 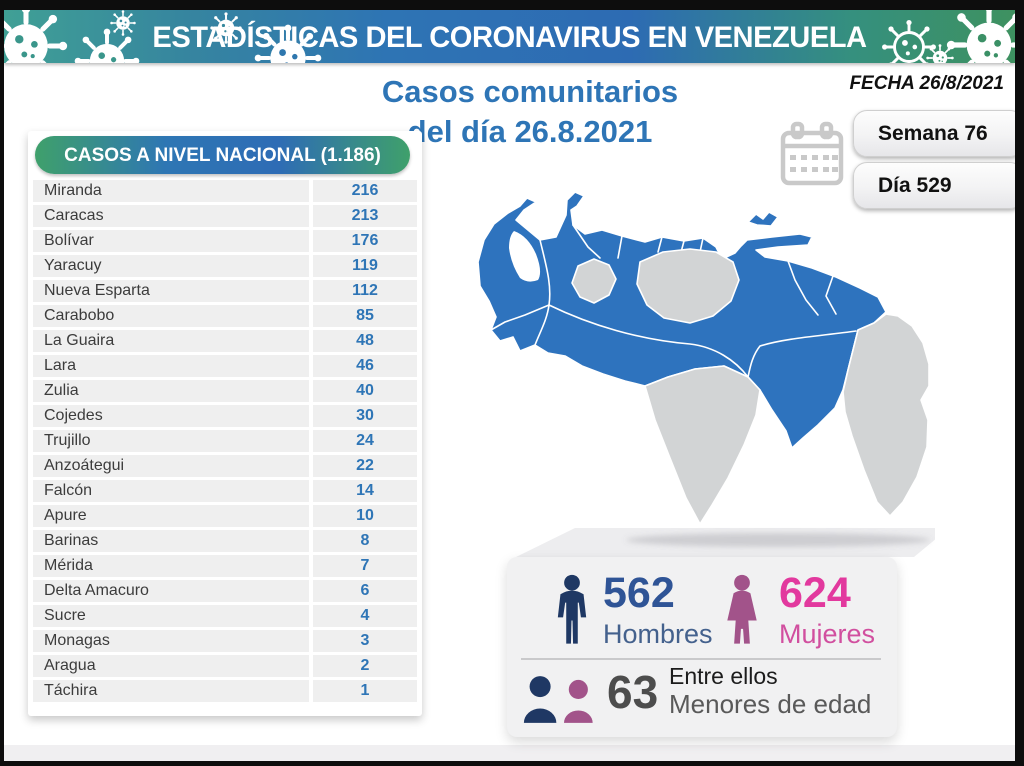 What do you see at coordinates (633, 692) in the screenshot?
I see `minors-count: 63` at bounding box center [633, 692].